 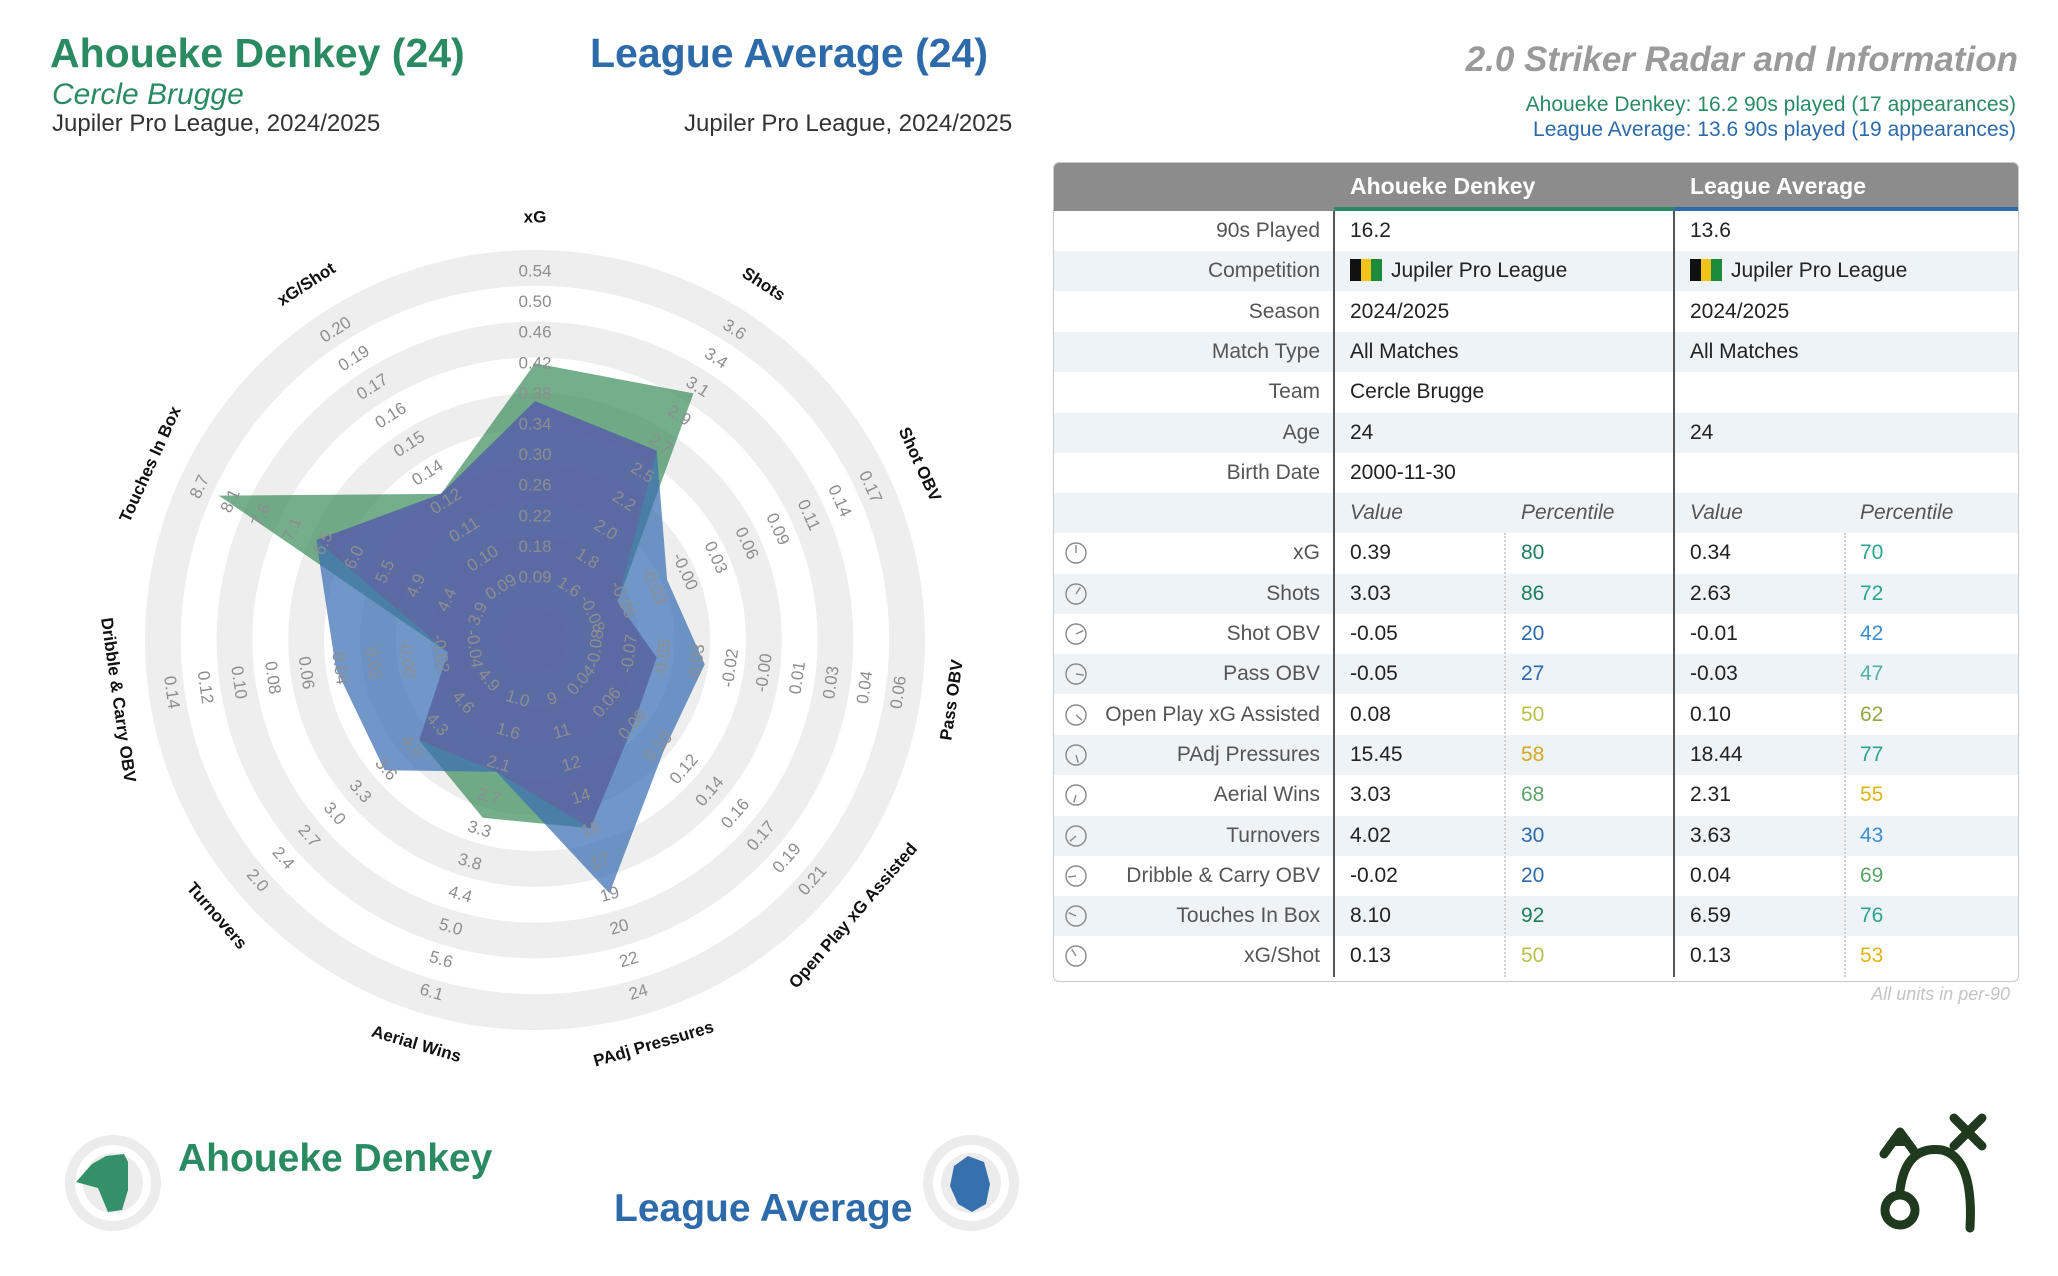 I want to click on table-row: Turnovers 4.02 30 3.63 43, so click(x=1536, y=835).